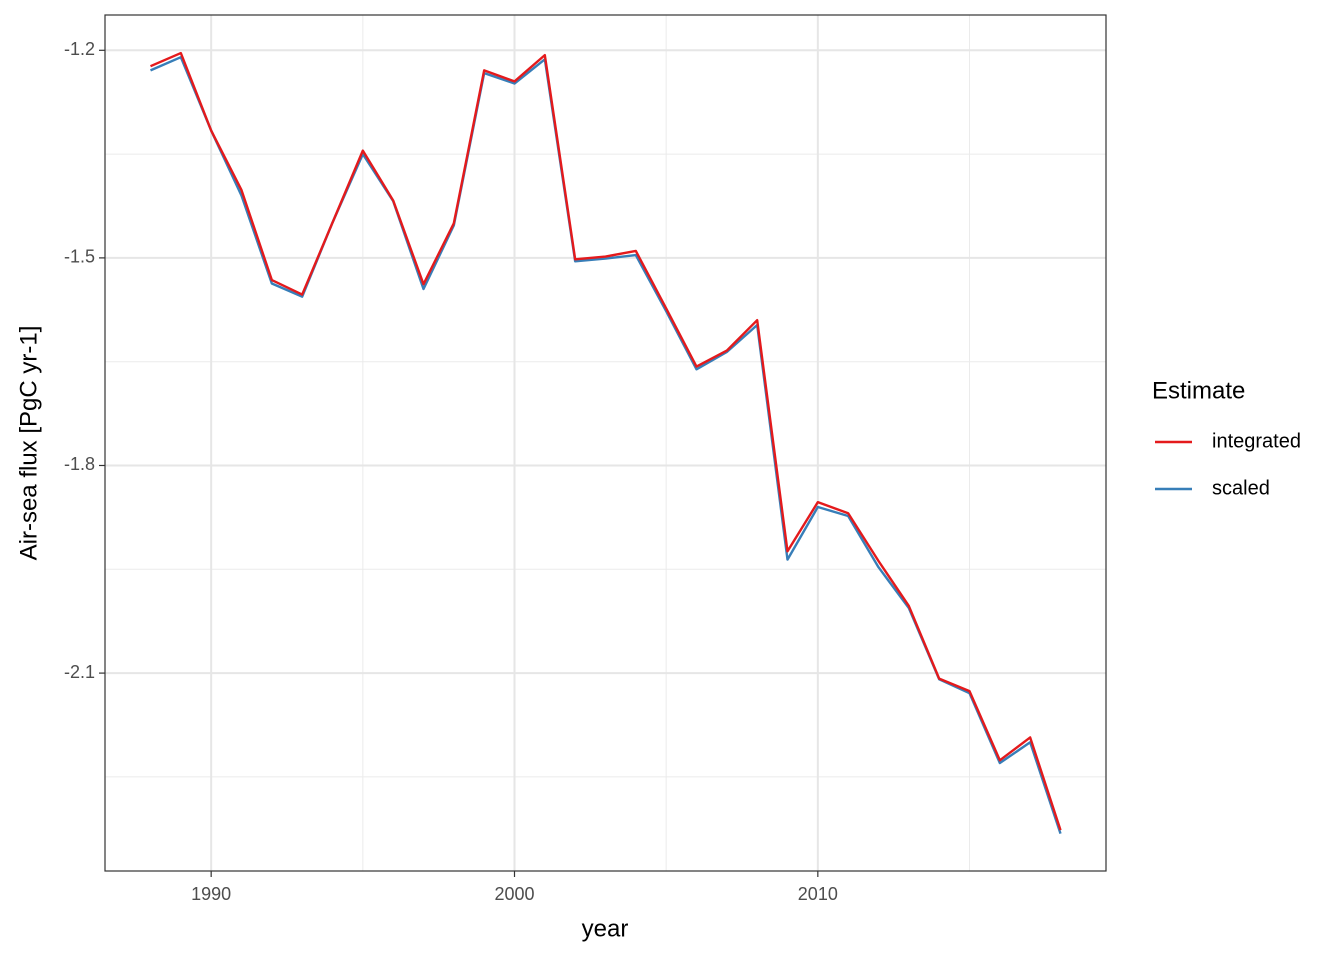  What do you see at coordinates (514, 894) in the screenshot?
I see `x-tick-label: 2000` at bounding box center [514, 894].